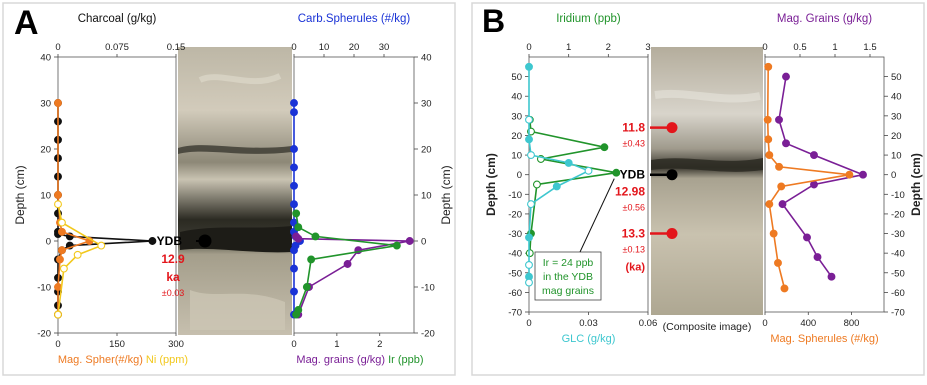 The image size is (927, 385). Describe the element at coordinates (359, 360) in the screenshot. I see `bottom-axis-label: Mag. grains (g/kg) Ir (ppb)` at that location.